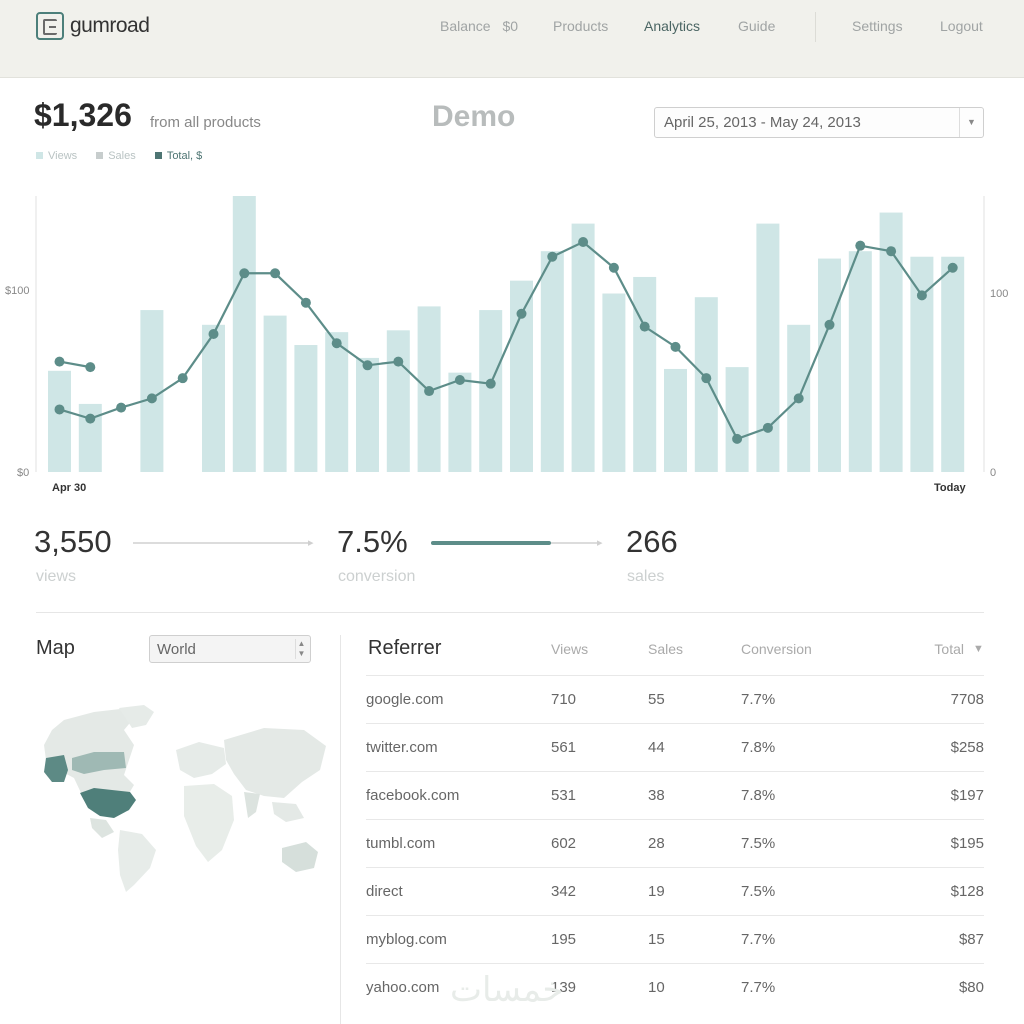 The height and width of the screenshot is (1024, 1024). Describe the element at coordinates (209, 823) in the screenshot. I see `map-africa` at that location.